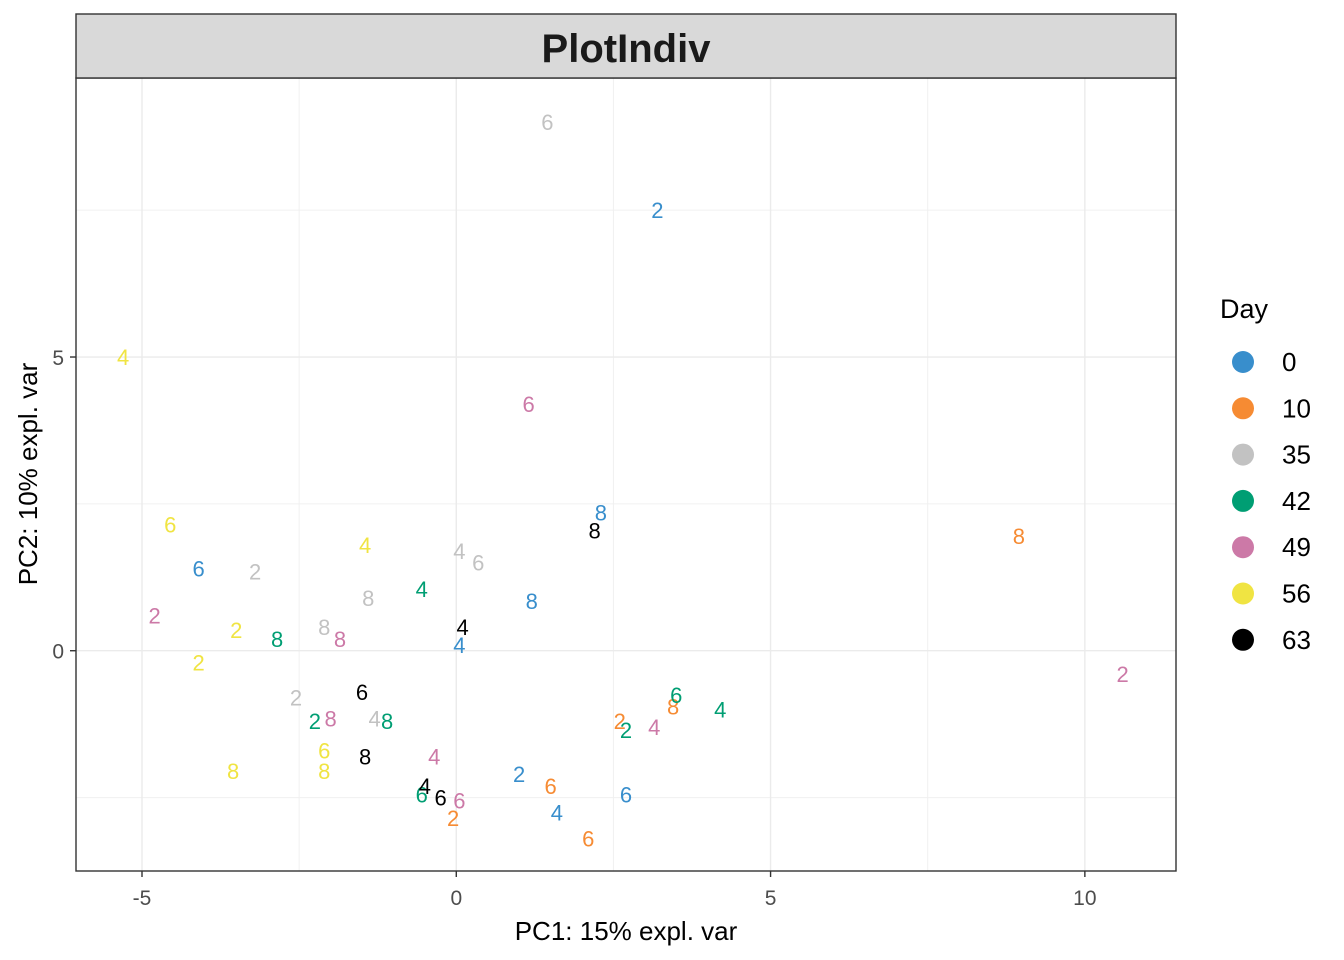 The height and width of the screenshot is (960, 1344). Describe the element at coordinates (771, 898) in the screenshot. I see `x-tick-label: 5` at that location.